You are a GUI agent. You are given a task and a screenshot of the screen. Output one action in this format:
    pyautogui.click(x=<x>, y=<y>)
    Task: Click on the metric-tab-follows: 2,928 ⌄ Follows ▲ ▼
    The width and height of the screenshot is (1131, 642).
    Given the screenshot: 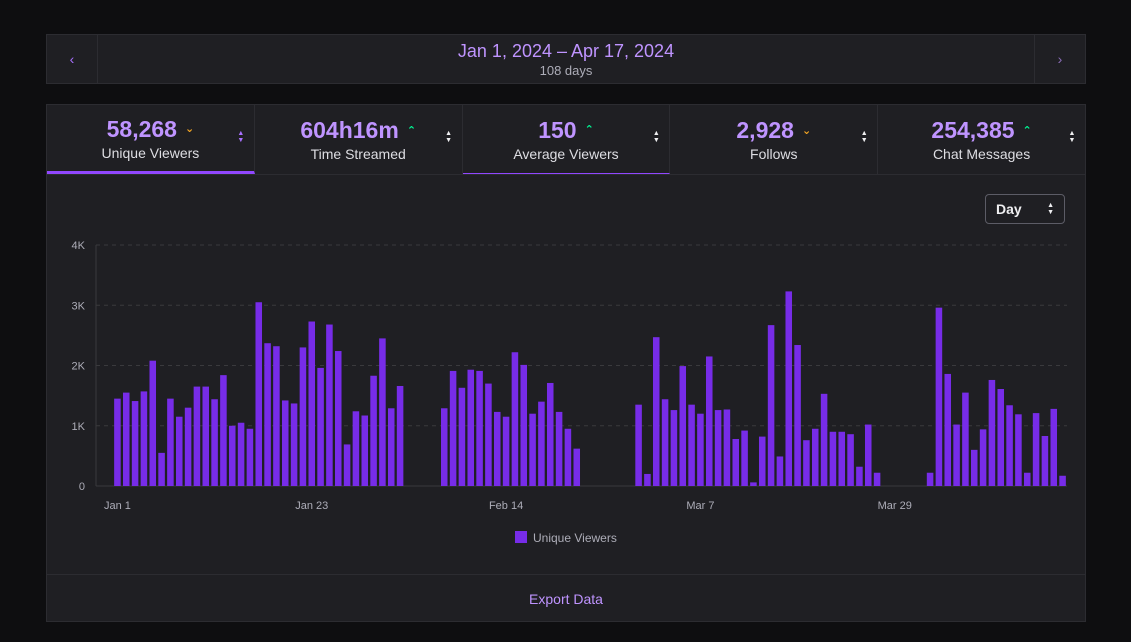 What is the action you would take?
    pyautogui.click(x=774, y=139)
    